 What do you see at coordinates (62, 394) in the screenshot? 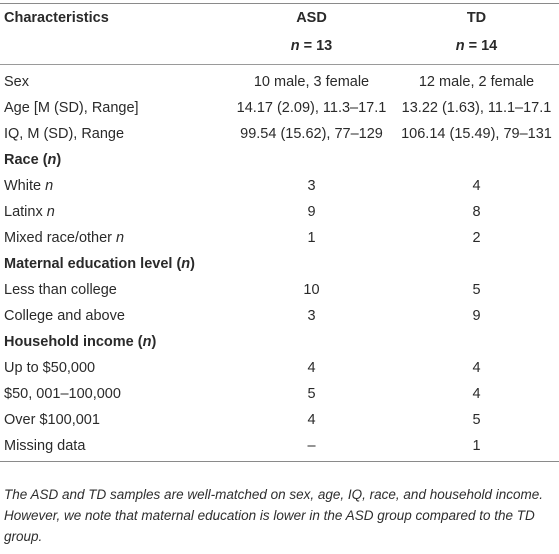
I see `row-label: $50, 001–100,000` at bounding box center [62, 394].